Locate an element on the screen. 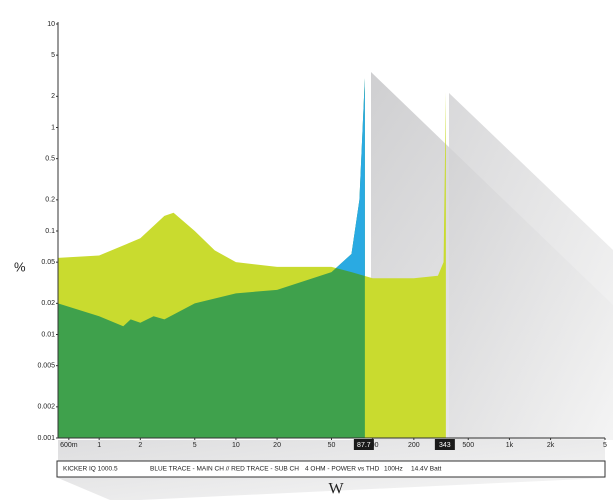 Image resolution: width=613 pixels, height=500 pixels. y-axis-label: % is located at coordinates (20, 266).